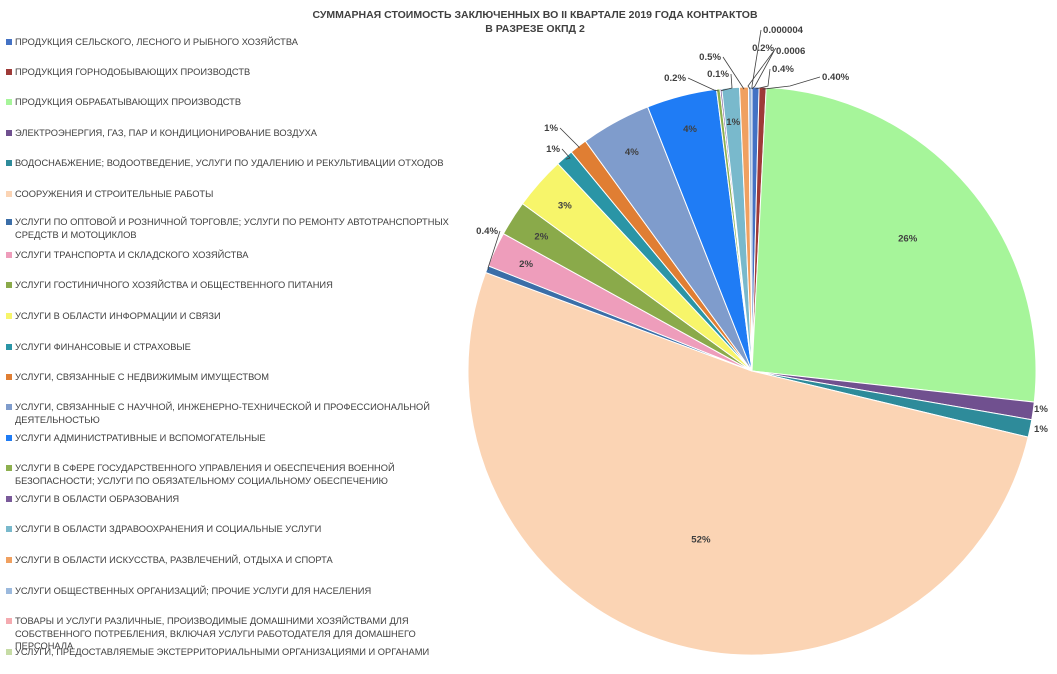 The width and height of the screenshot is (1057, 674). Describe the element at coordinates (535, 29) in the screenshot. I see `chart-title-line-2: В РАЗРЕЗЕ ОКПД 2` at that location.